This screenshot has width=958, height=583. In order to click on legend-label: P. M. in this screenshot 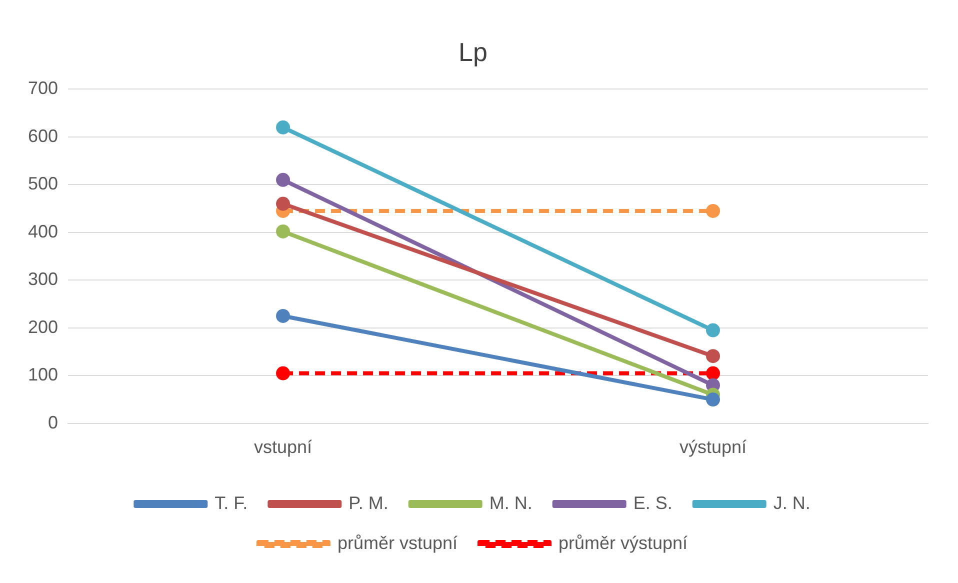, I will do `click(368, 502)`.